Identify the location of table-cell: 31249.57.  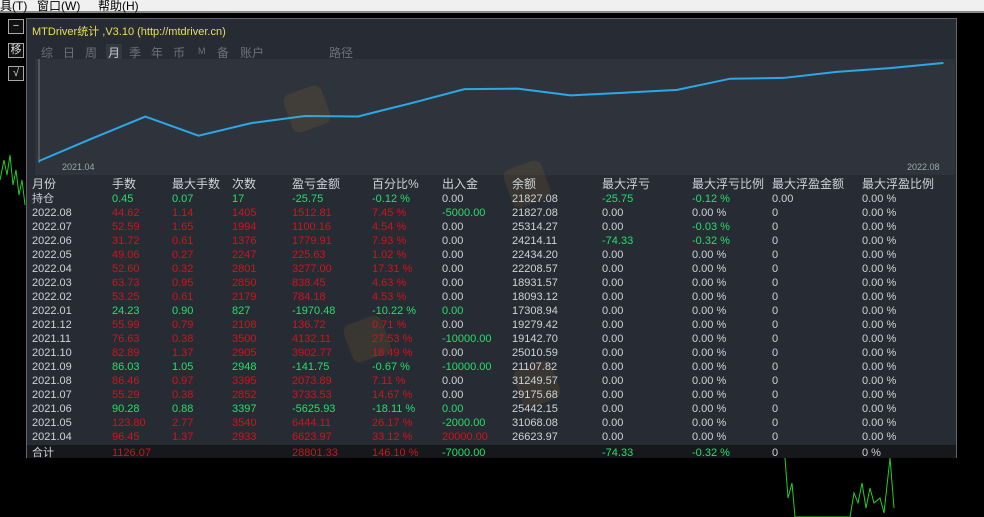
(535, 381).